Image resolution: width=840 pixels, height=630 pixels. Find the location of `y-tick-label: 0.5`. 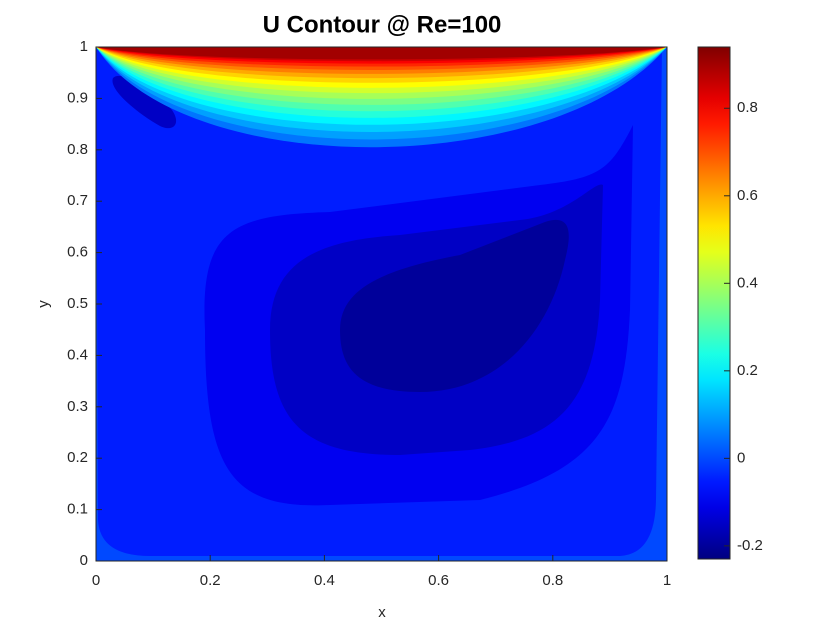

y-tick-label: 0.5 is located at coordinates (77, 303).